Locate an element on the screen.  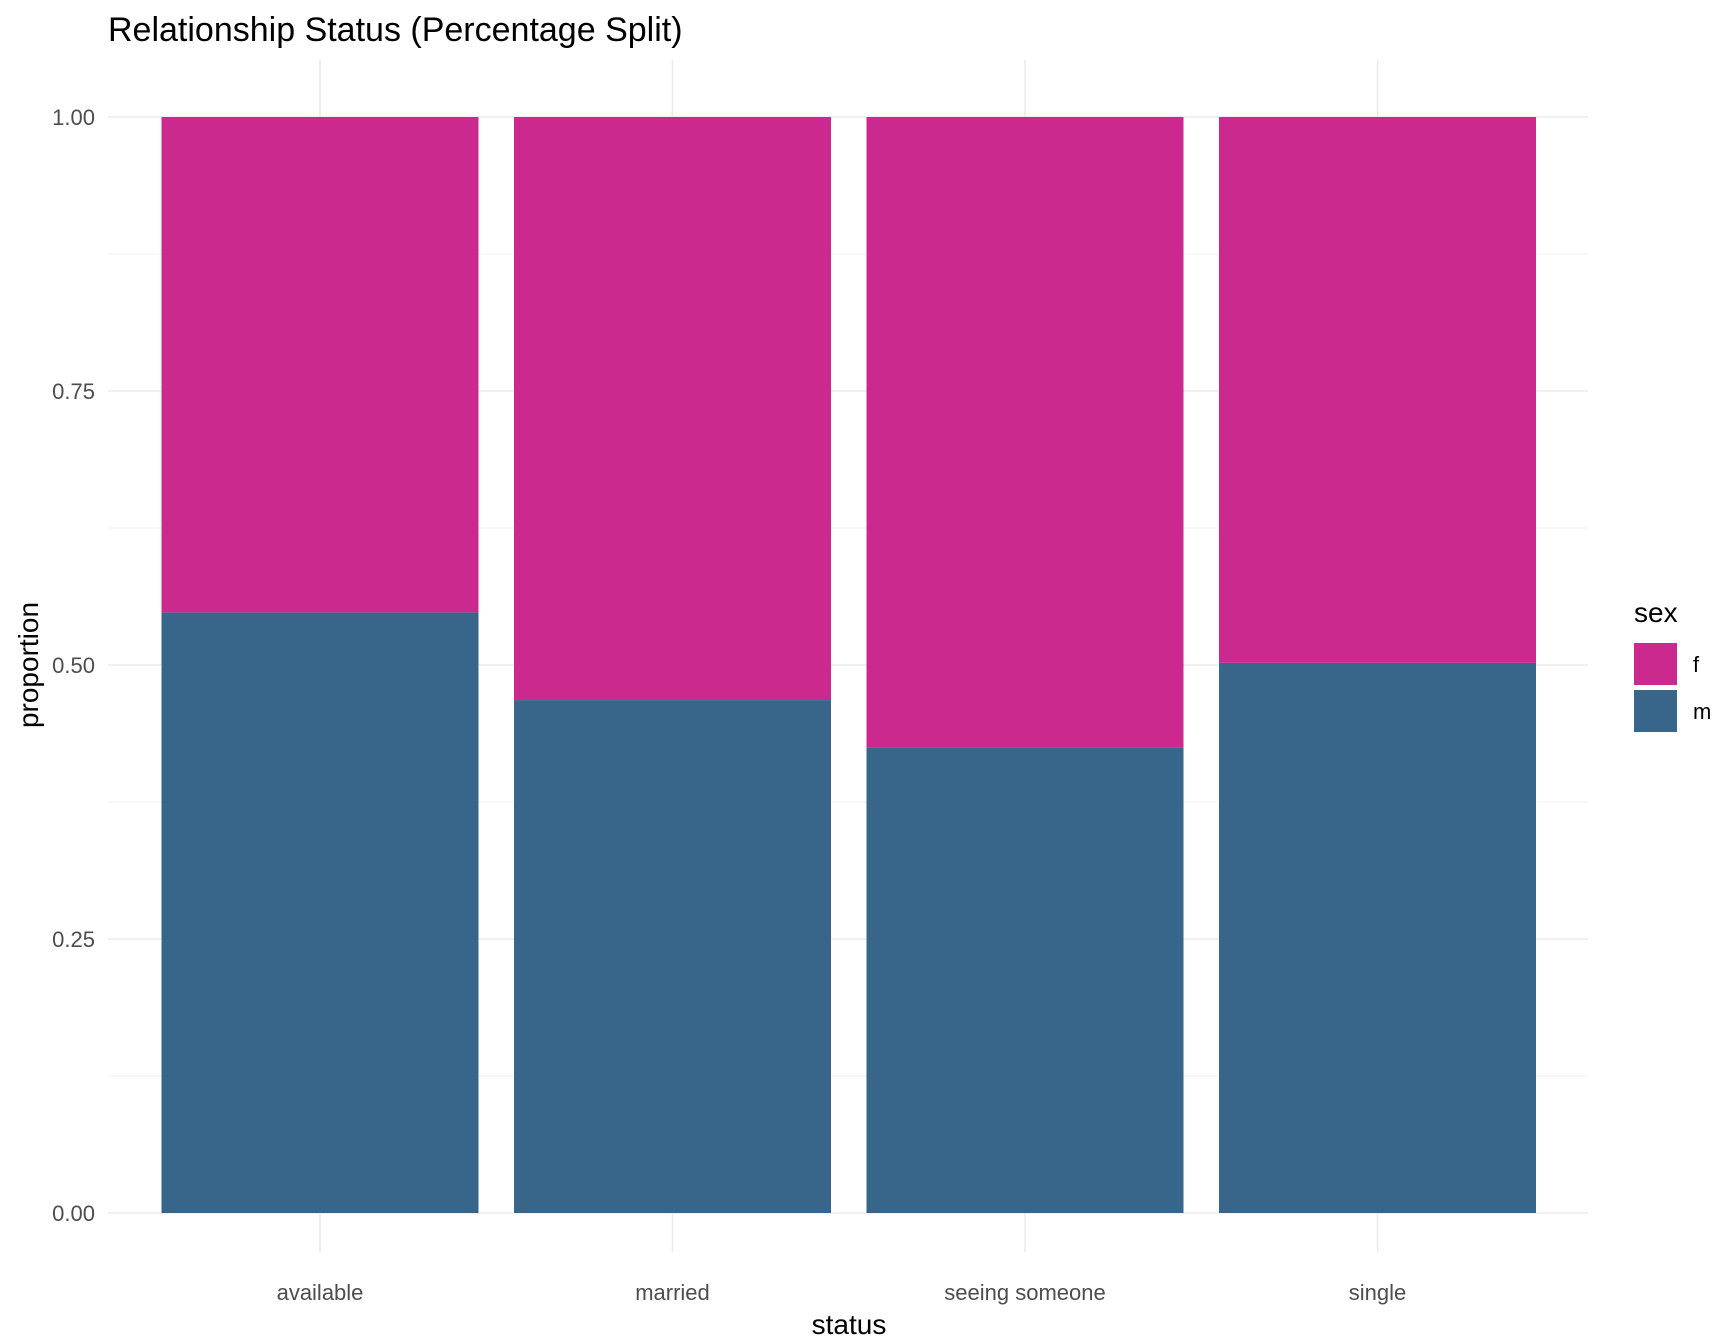
y-tick-label: 0.50 is located at coordinates (73, 665).